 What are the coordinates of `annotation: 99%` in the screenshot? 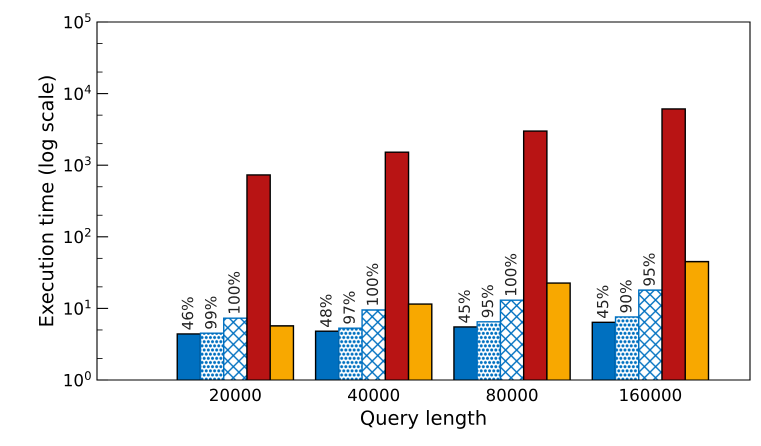 It's located at (210, 312).